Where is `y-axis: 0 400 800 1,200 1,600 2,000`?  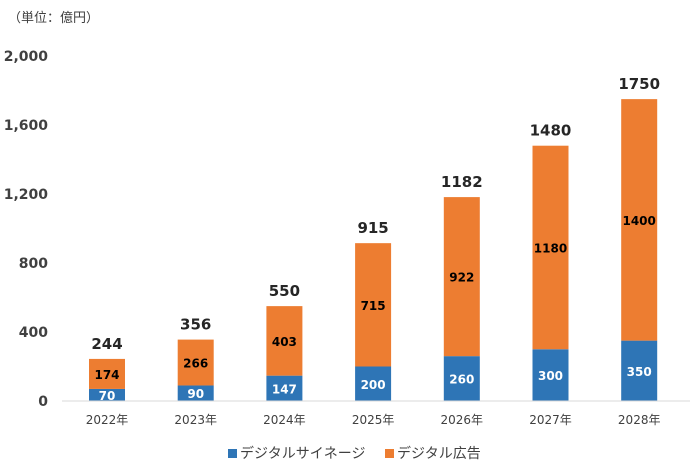
y-axis: 0 400 800 1,200 1,600 2,000 is located at coordinates (26, 229).